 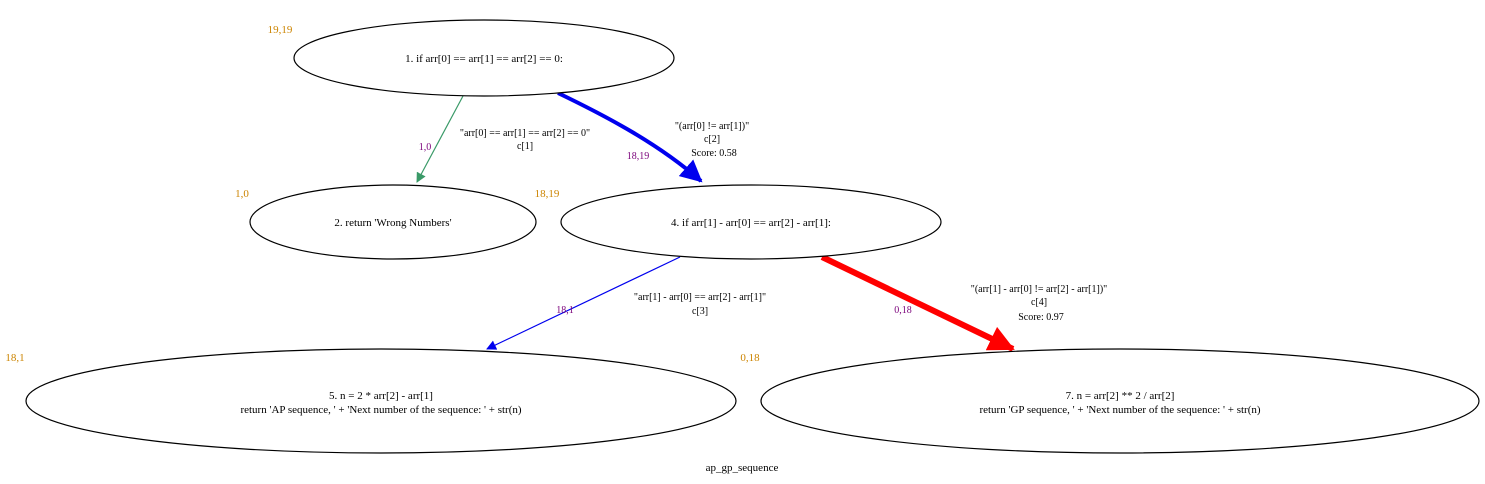 What do you see at coordinates (1041, 317) in the screenshot?
I see `edge-4-to-7-score: Score: 0.97` at bounding box center [1041, 317].